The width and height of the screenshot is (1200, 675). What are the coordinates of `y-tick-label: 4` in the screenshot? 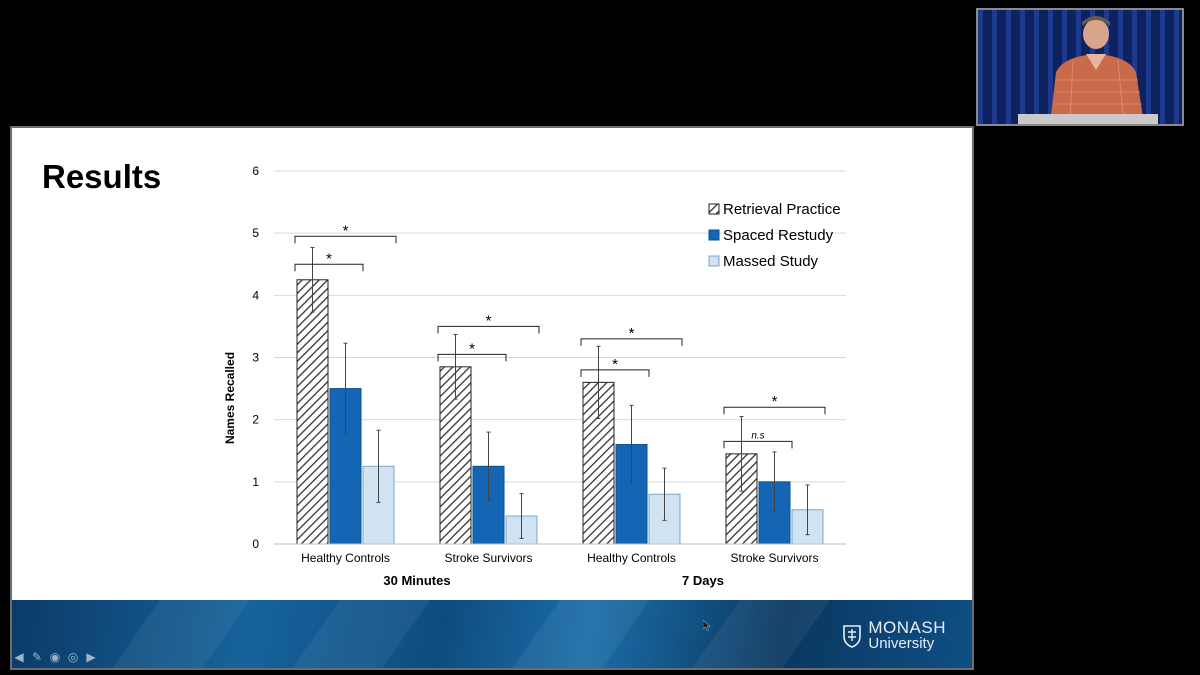 It's located at (255, 295).